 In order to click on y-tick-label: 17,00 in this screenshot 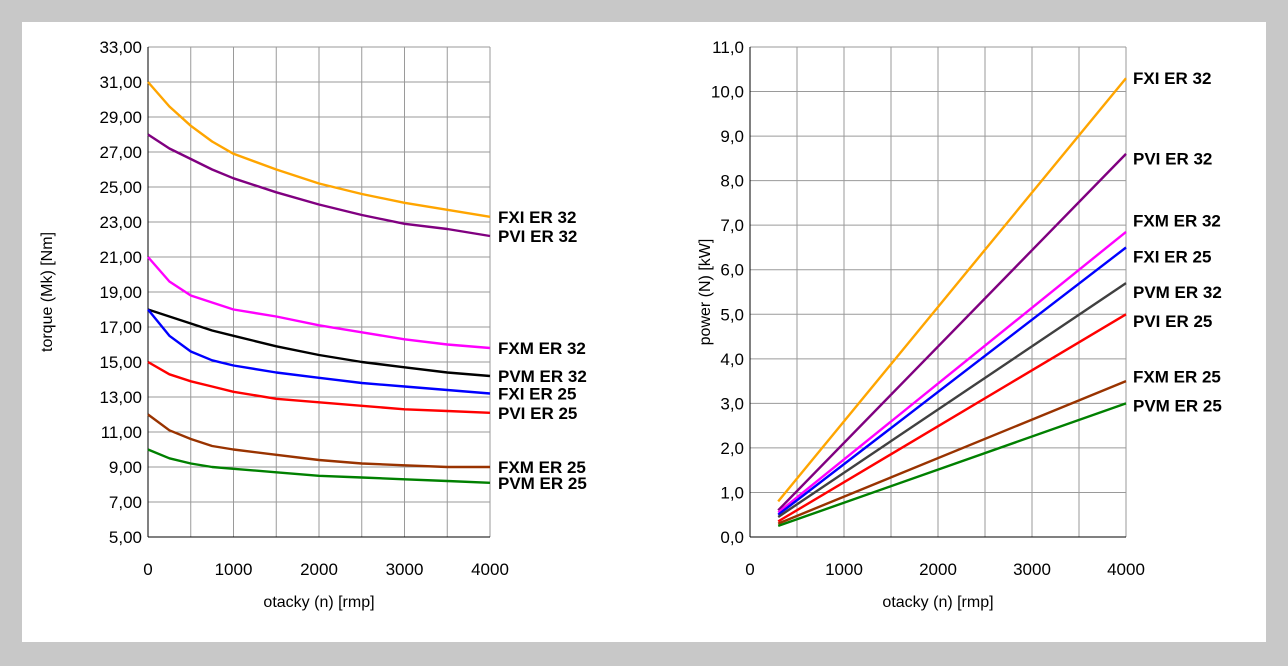, I will do `click(120, 327)`.